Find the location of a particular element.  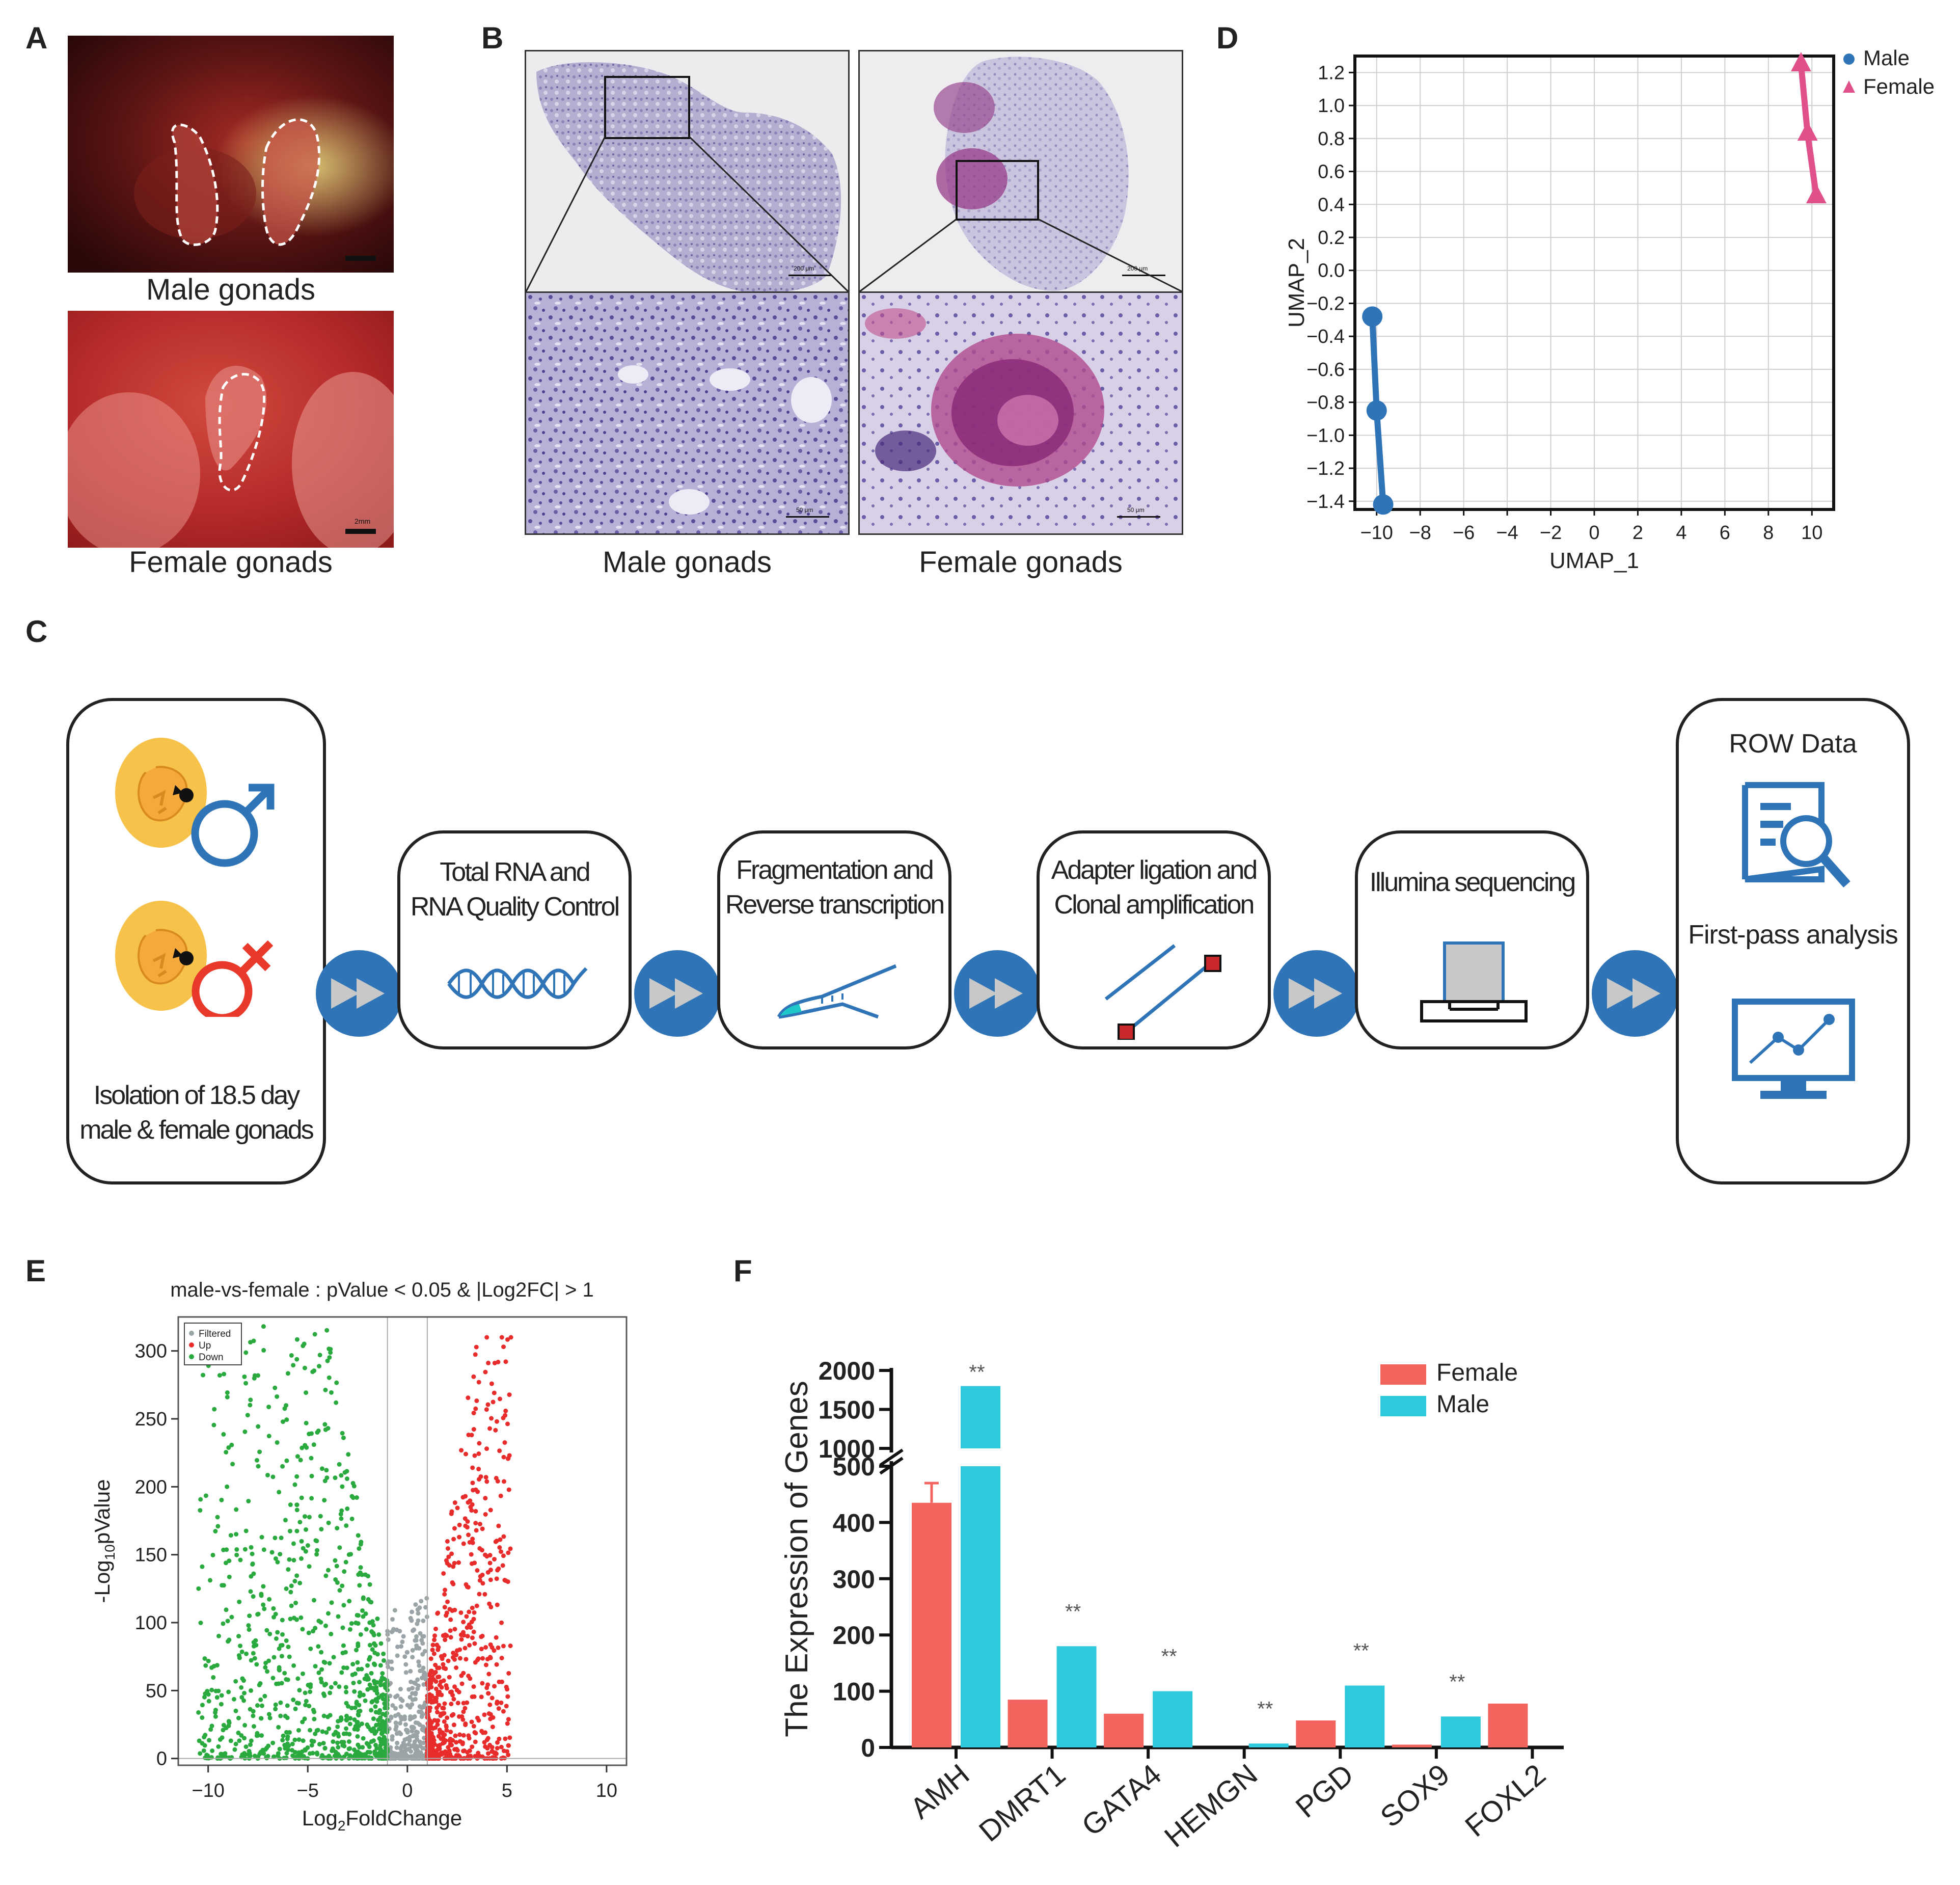

f-xtick-label: FOXL2 is located at coordinates (1505, 1800).